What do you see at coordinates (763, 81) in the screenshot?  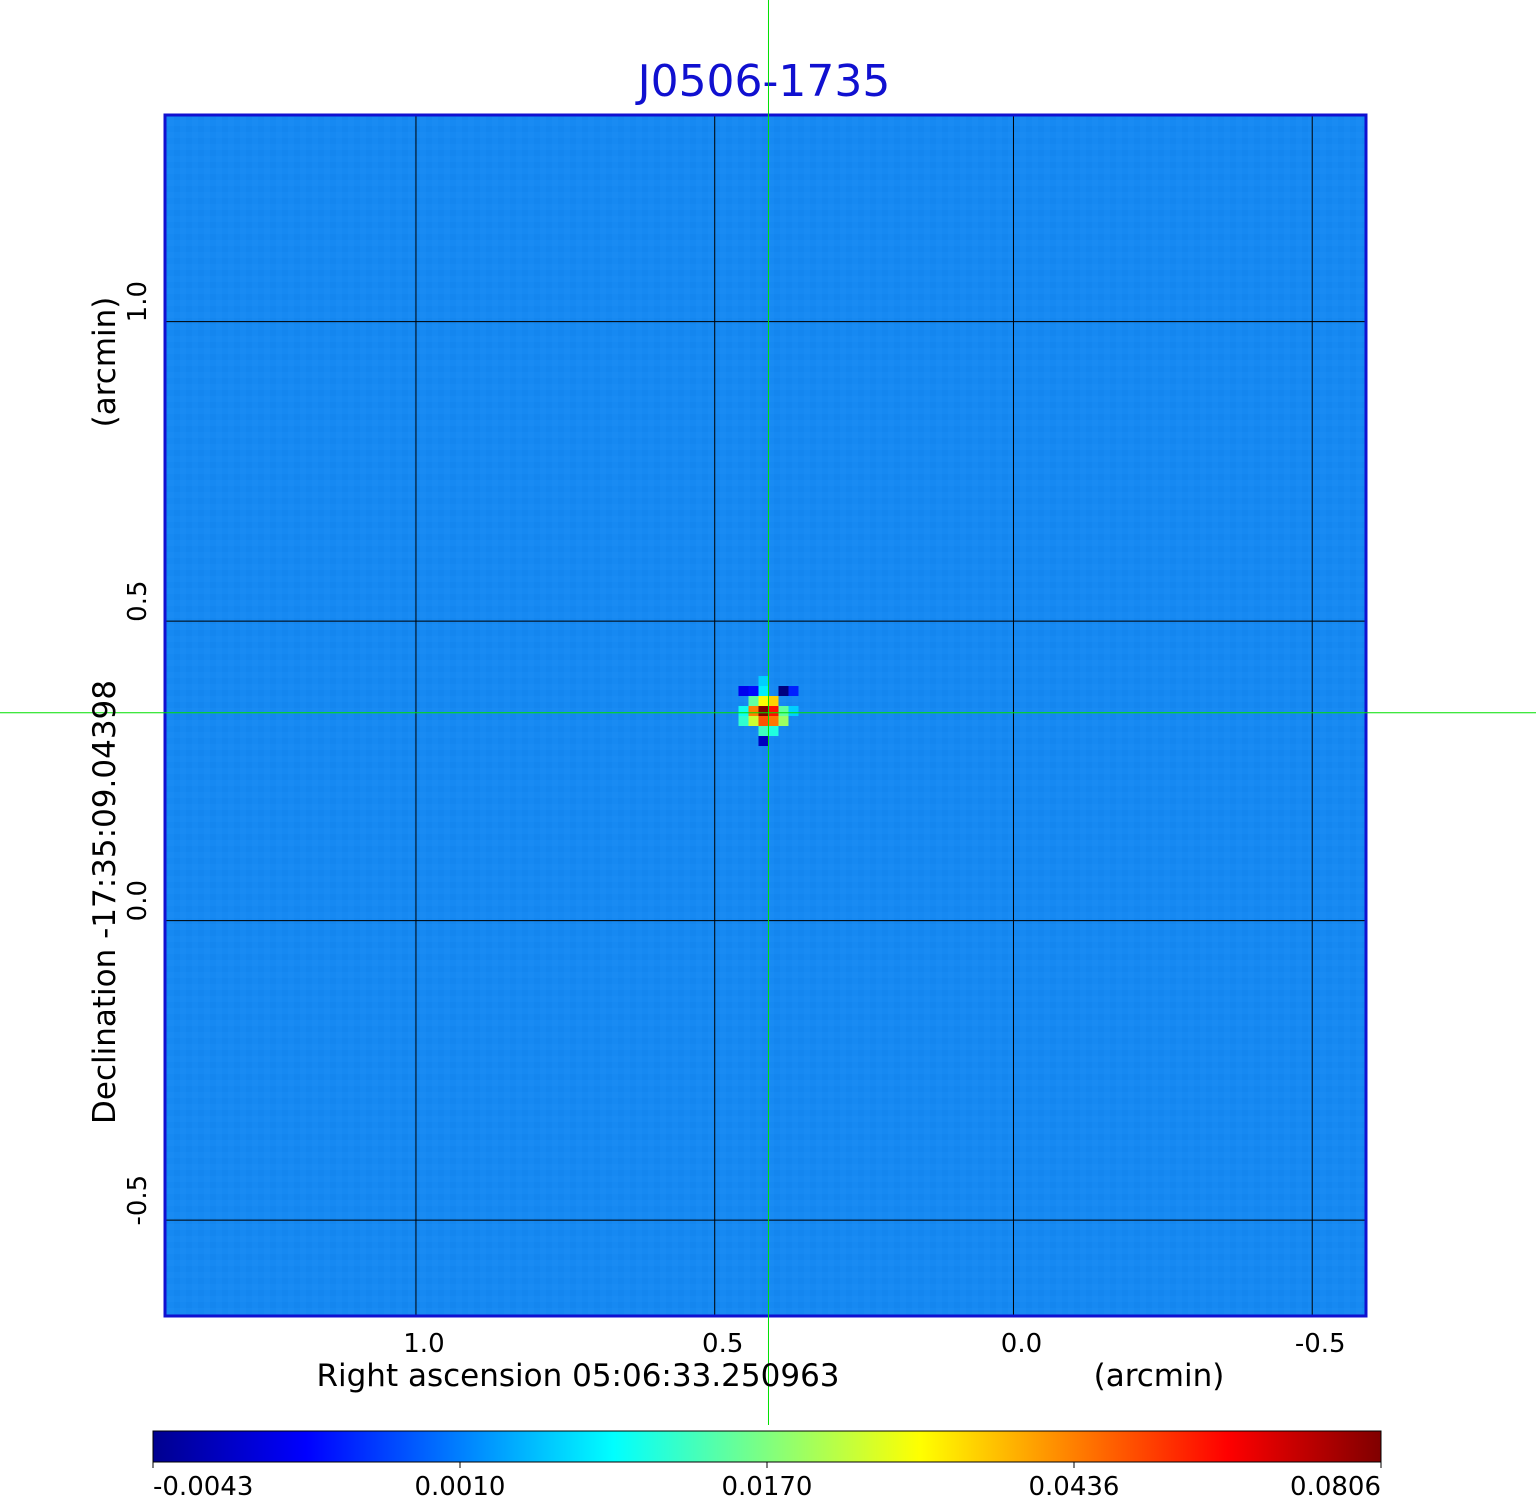 I see `chart-title: J0506-1735` at bounding box center [763, 81].